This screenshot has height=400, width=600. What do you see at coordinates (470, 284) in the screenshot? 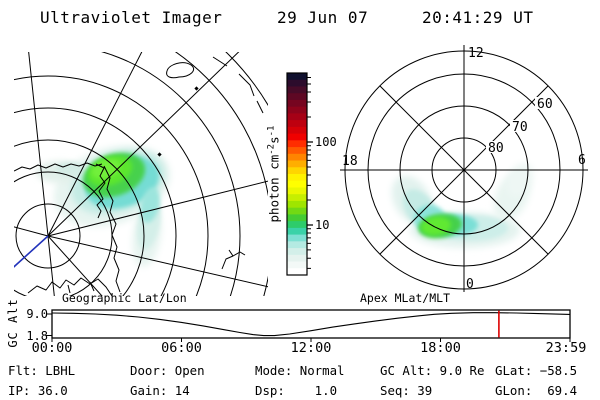
I see `mlt-label-0: 0` at bounding box center [470, 284].